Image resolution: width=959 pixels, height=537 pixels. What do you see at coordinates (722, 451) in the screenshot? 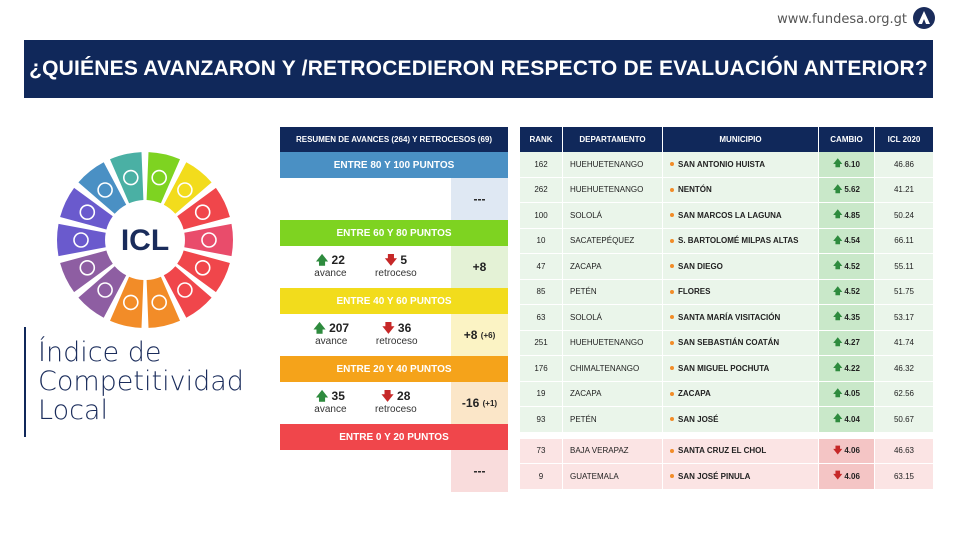
I see `municipio-name: SANTA CRUZ EL CHOL` at bounding box center [722, 451].